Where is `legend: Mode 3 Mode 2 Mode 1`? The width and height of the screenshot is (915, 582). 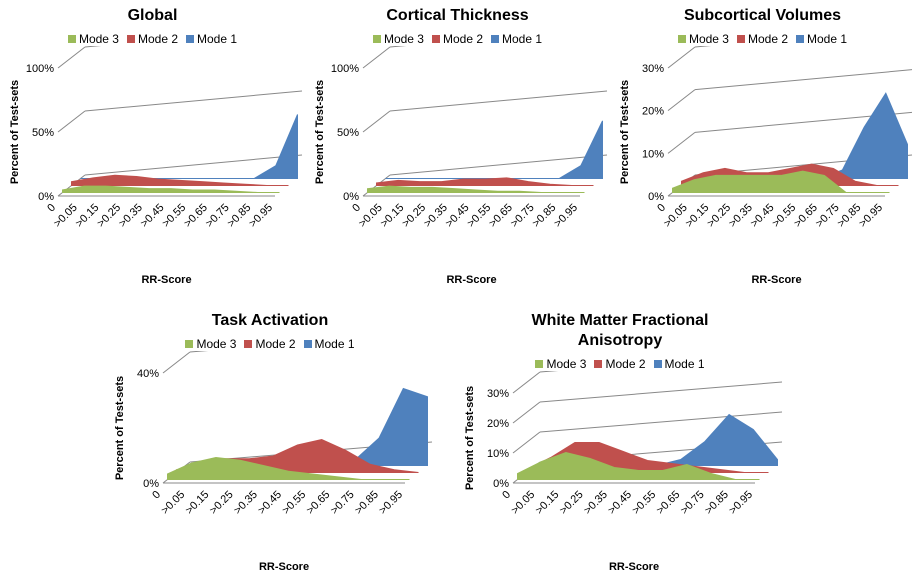 legend: Mode 3 Mode 2 Mode 1 is located at coordinates (270, 344).